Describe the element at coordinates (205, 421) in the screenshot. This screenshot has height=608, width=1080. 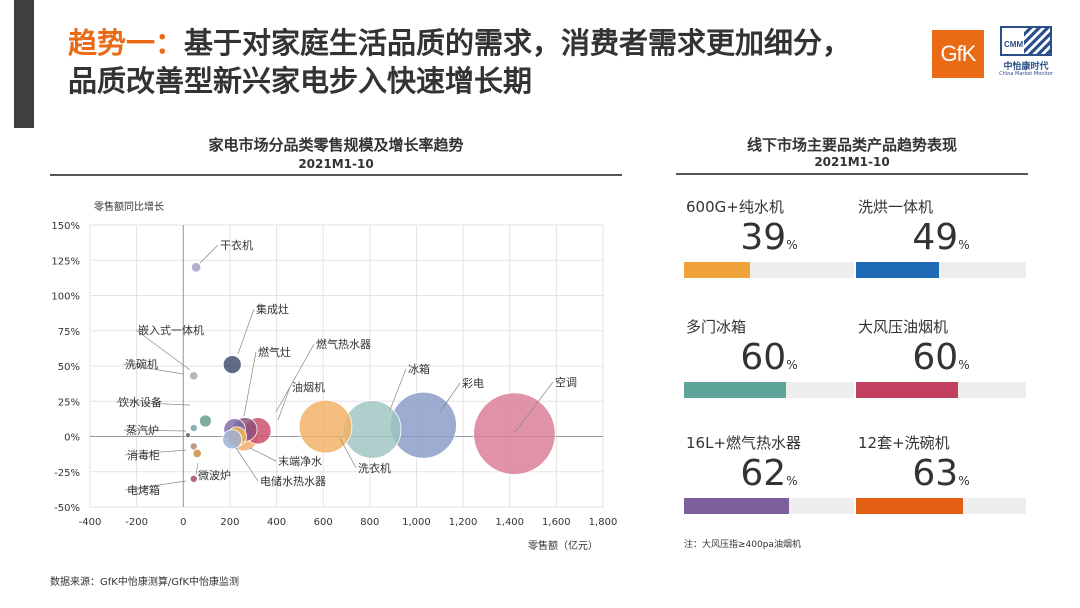
I see `bubble-饮水设备` at that location.